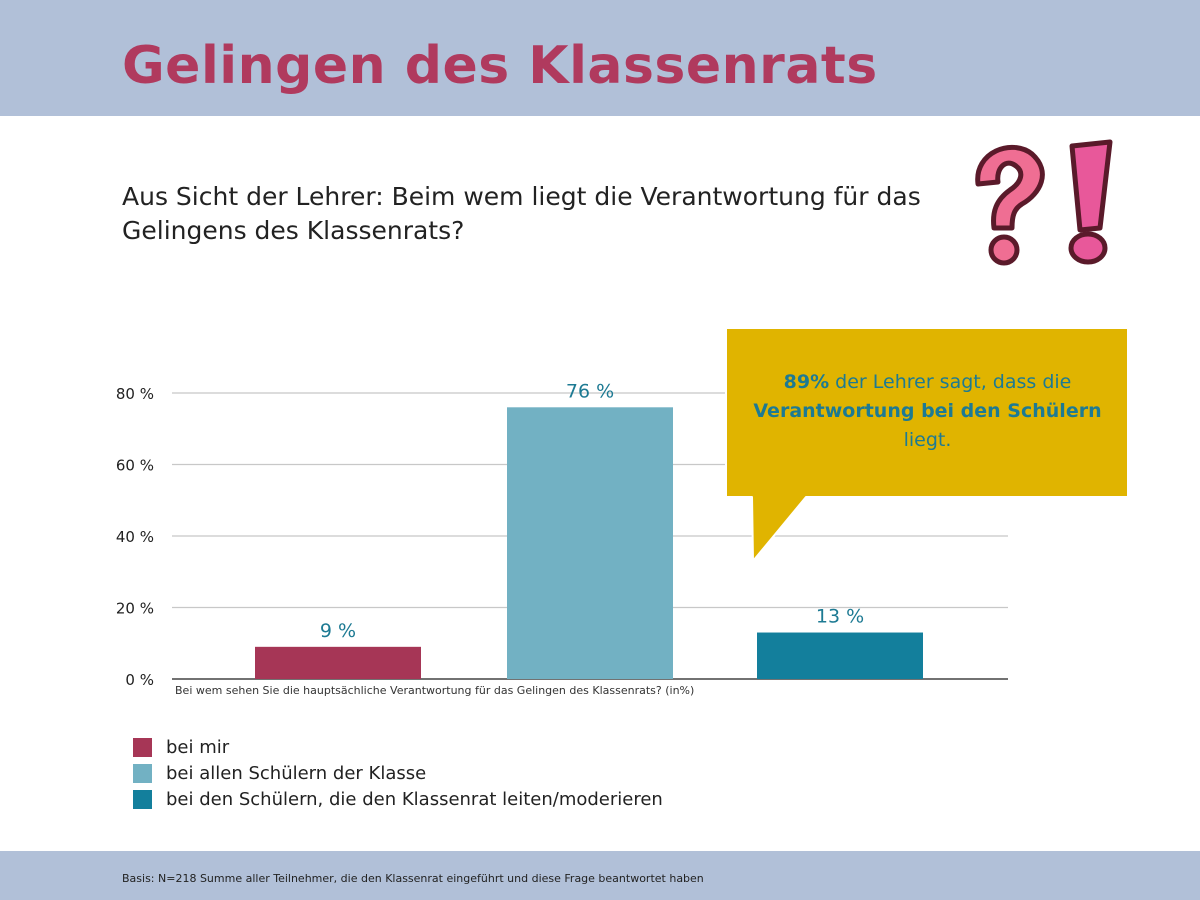 This screenshot has height=900, width=1200. Describe the element at coordinates (198, 747) in the screenshot. I see `legend-label: bei mir` at that location.